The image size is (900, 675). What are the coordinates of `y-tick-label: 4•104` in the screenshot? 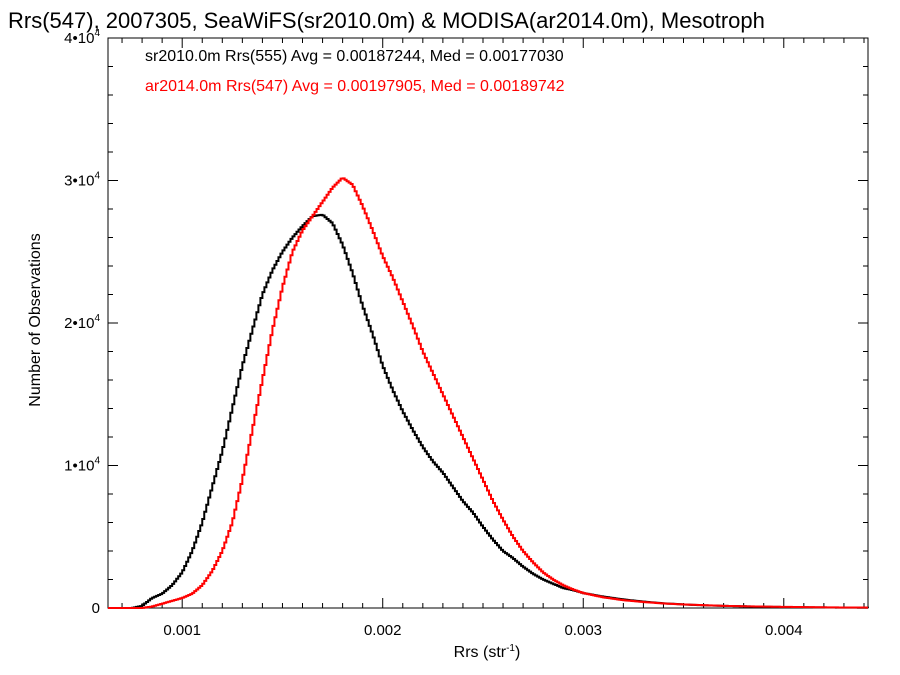 It's located at (82, 37).